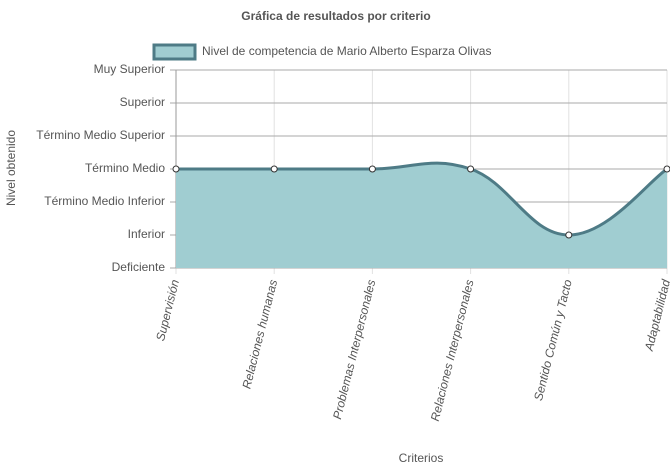  What do you see at coordinates (11, 168) in the screenshot?
I see `y-axis-title: Nivel obtenido` at bounding box center [11, 168].